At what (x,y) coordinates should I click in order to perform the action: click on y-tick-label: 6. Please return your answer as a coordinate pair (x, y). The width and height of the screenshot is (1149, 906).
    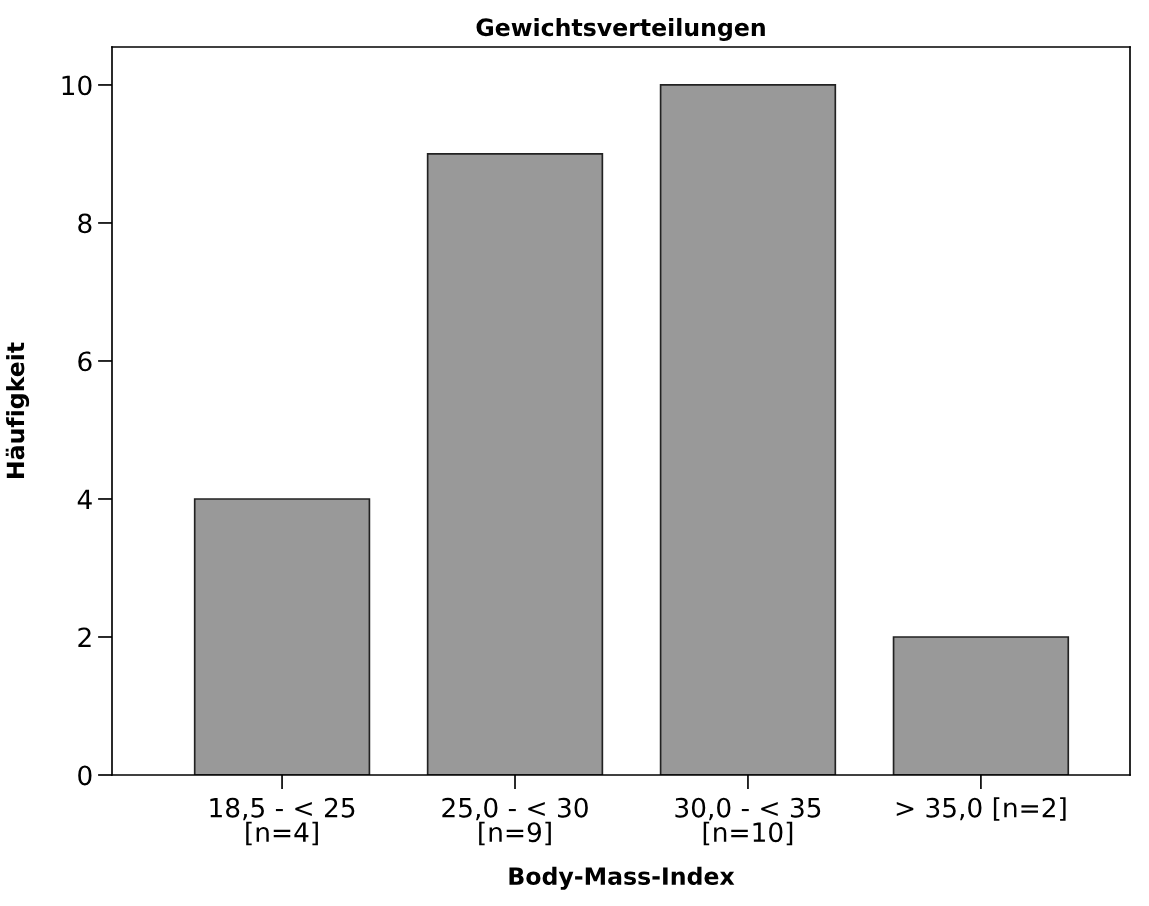
    Looking at the image, I should click on (85, 361).